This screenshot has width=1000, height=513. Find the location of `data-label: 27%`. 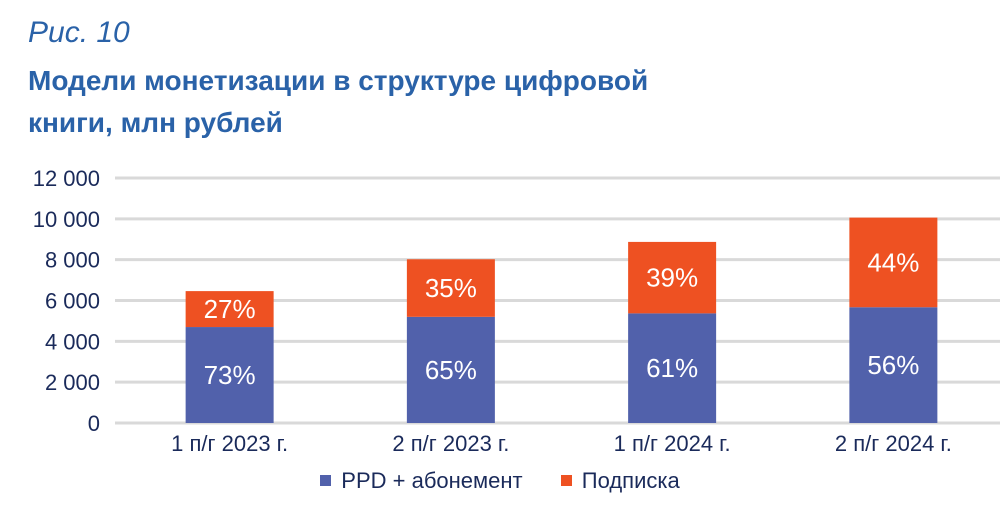

data-label: 27% is located at coordinates (230, 309).